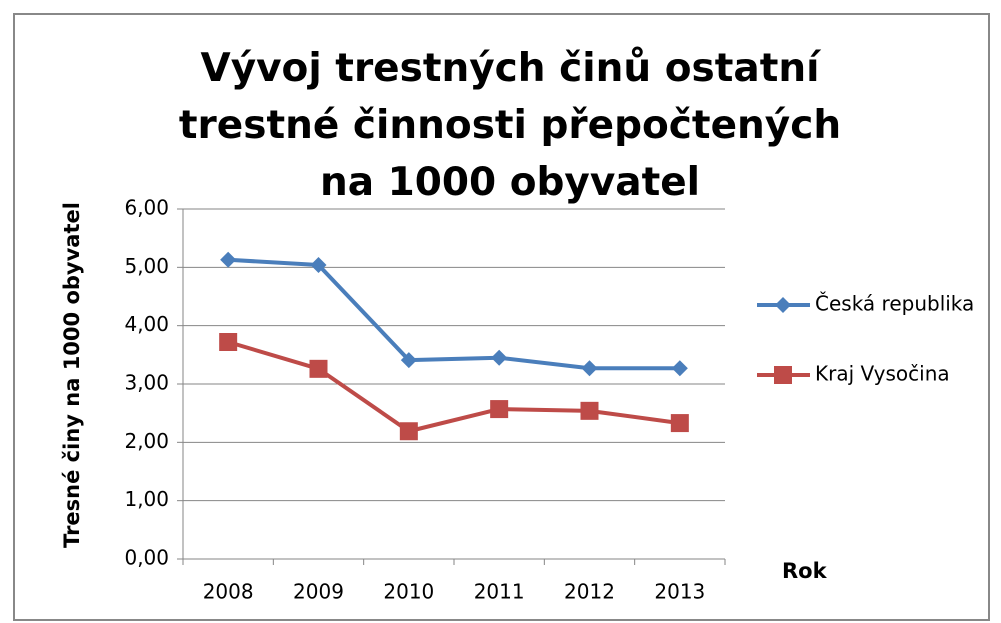 The image size is (1001, 623). Describe the element at coordinates (408, 592) in the screenshot. I see `x-tick-label: 2010` at that location.